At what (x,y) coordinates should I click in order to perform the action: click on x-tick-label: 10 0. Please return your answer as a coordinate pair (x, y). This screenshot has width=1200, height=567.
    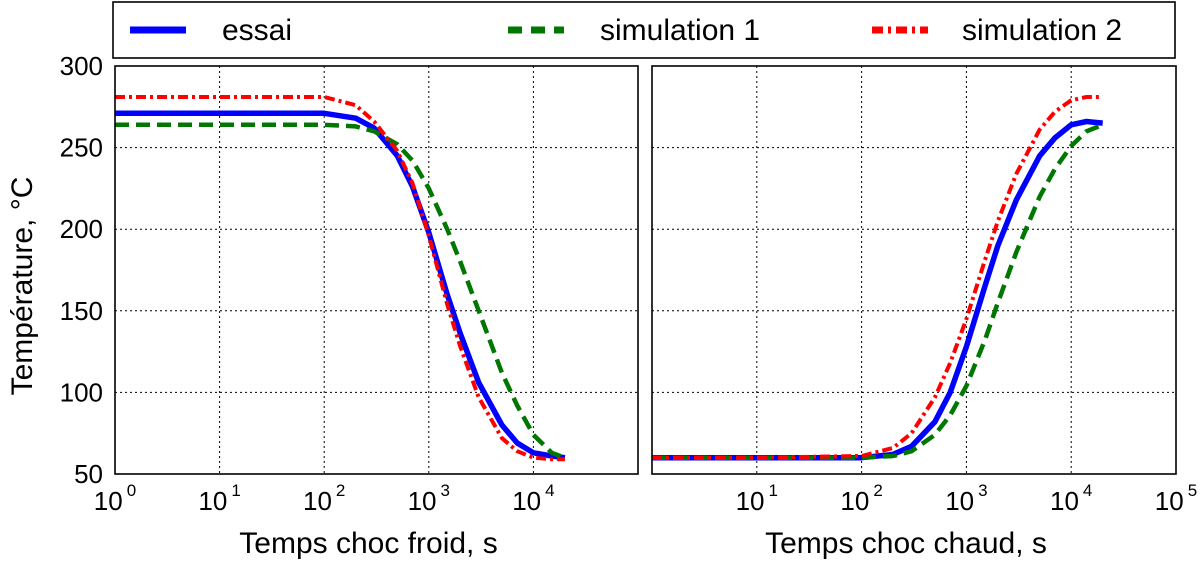
    Looking at the image, I should click on (115, 498).